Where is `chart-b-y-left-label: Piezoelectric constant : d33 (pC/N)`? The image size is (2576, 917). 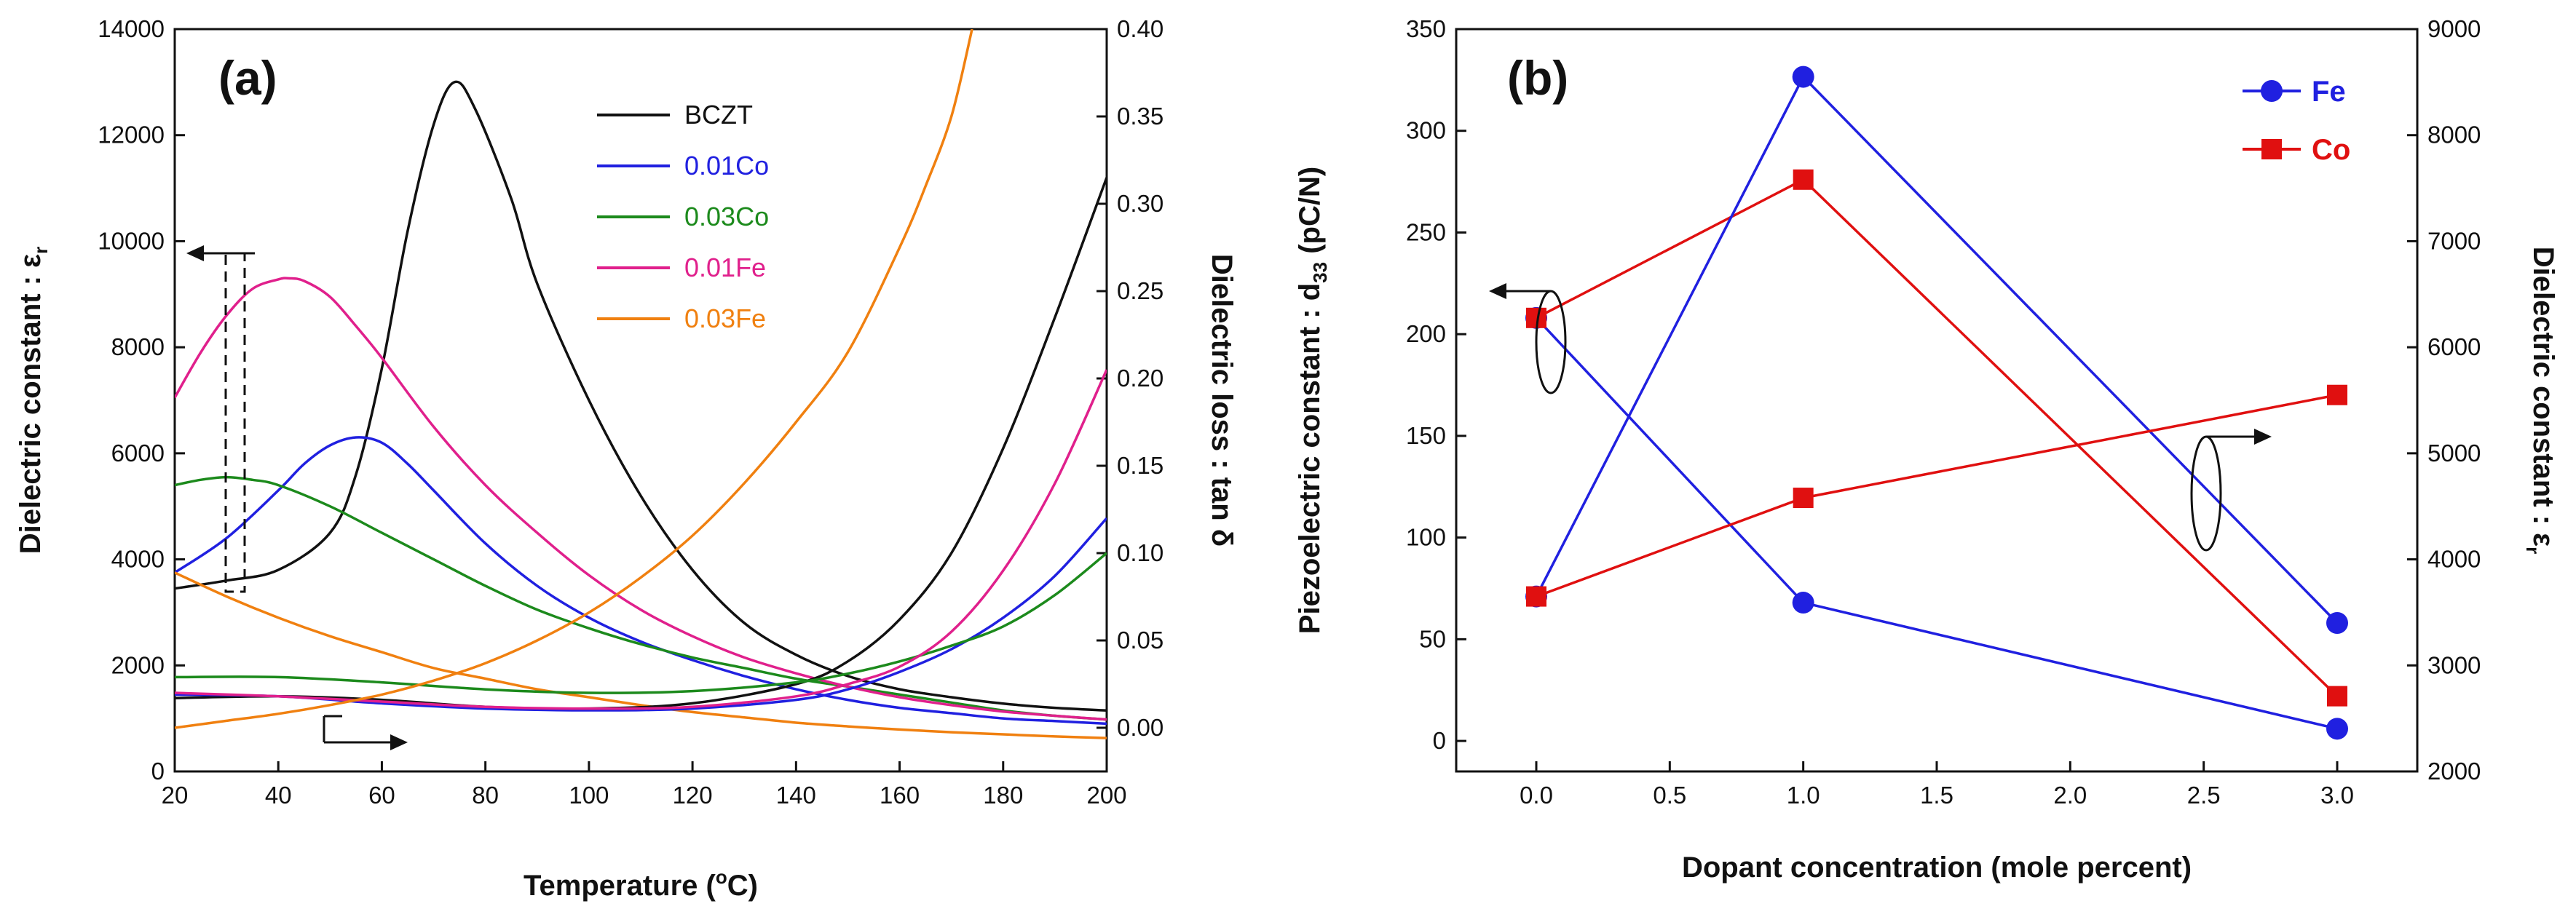 chart-b-y-left-label: Piezoelectric constant : d33 (pC/N) is located at coordinates (1313, 400).